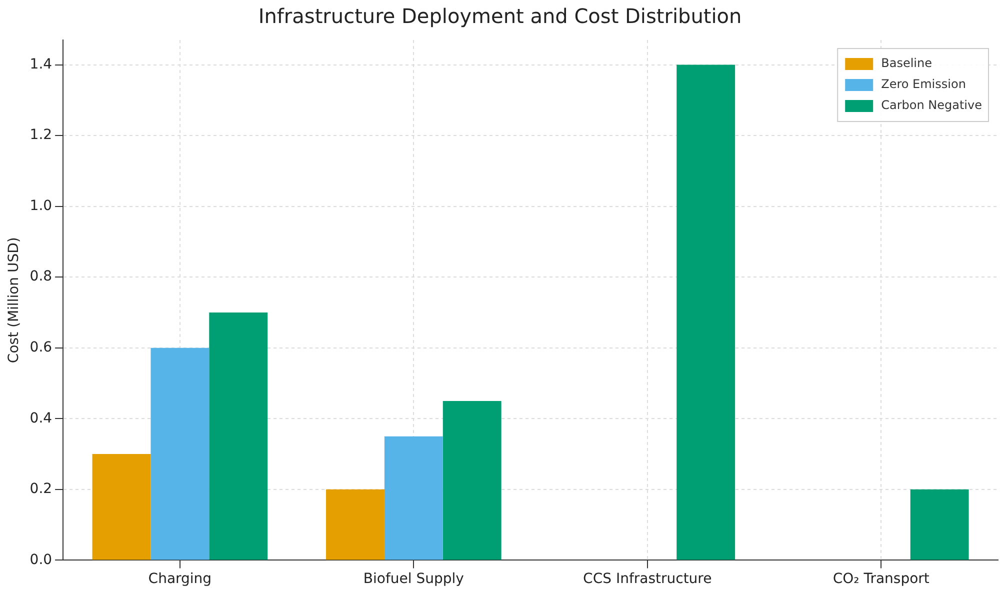 This screenshot has width=1000, height=595. Describe the element at coordinates (931, 105) in the screenshot. I see `legend-label: Carbon Negative` at that location.